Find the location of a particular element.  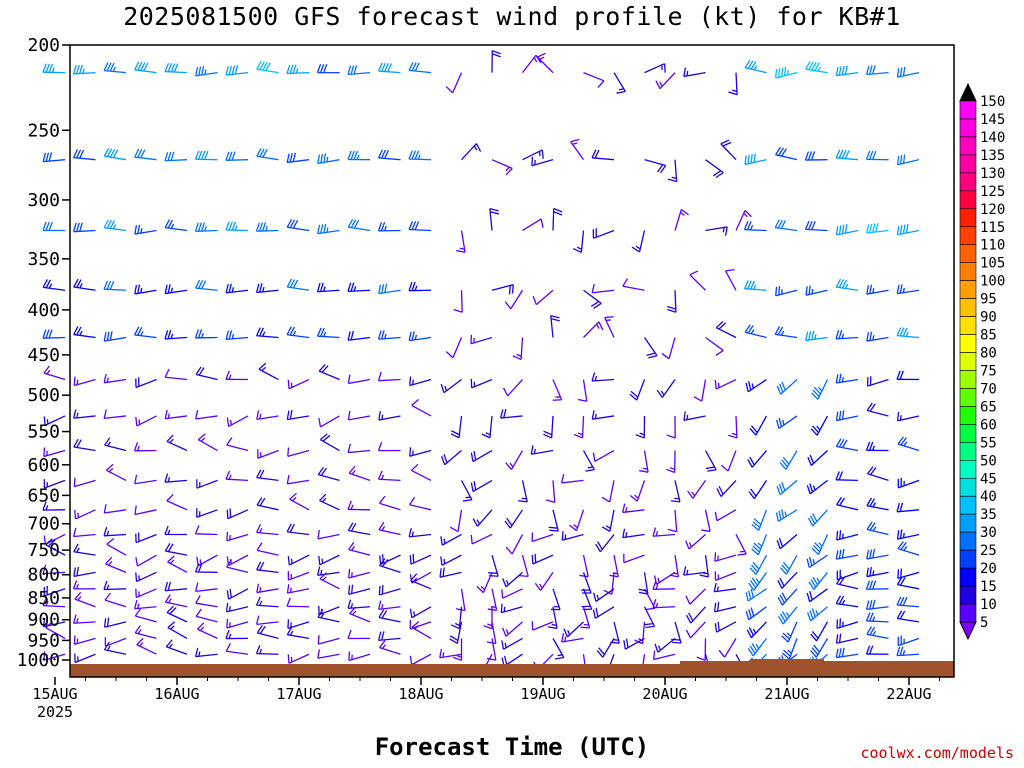

colorbar-label: 130 is located at coordinates (992, 174).